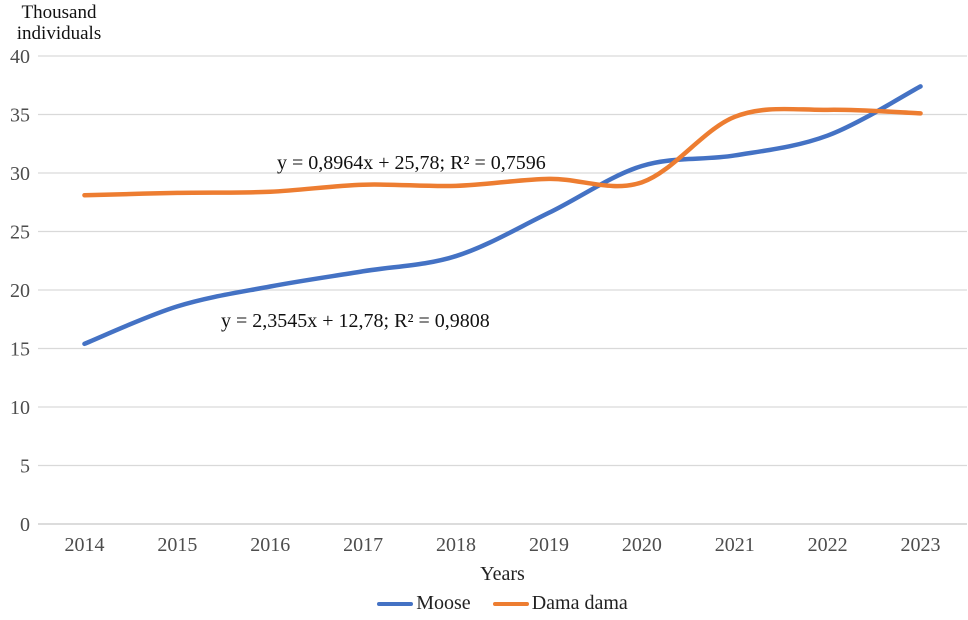  Describe the element at coordinates (177, 545) in the screenshot. I see `x-tick-label: 2015` at that location.